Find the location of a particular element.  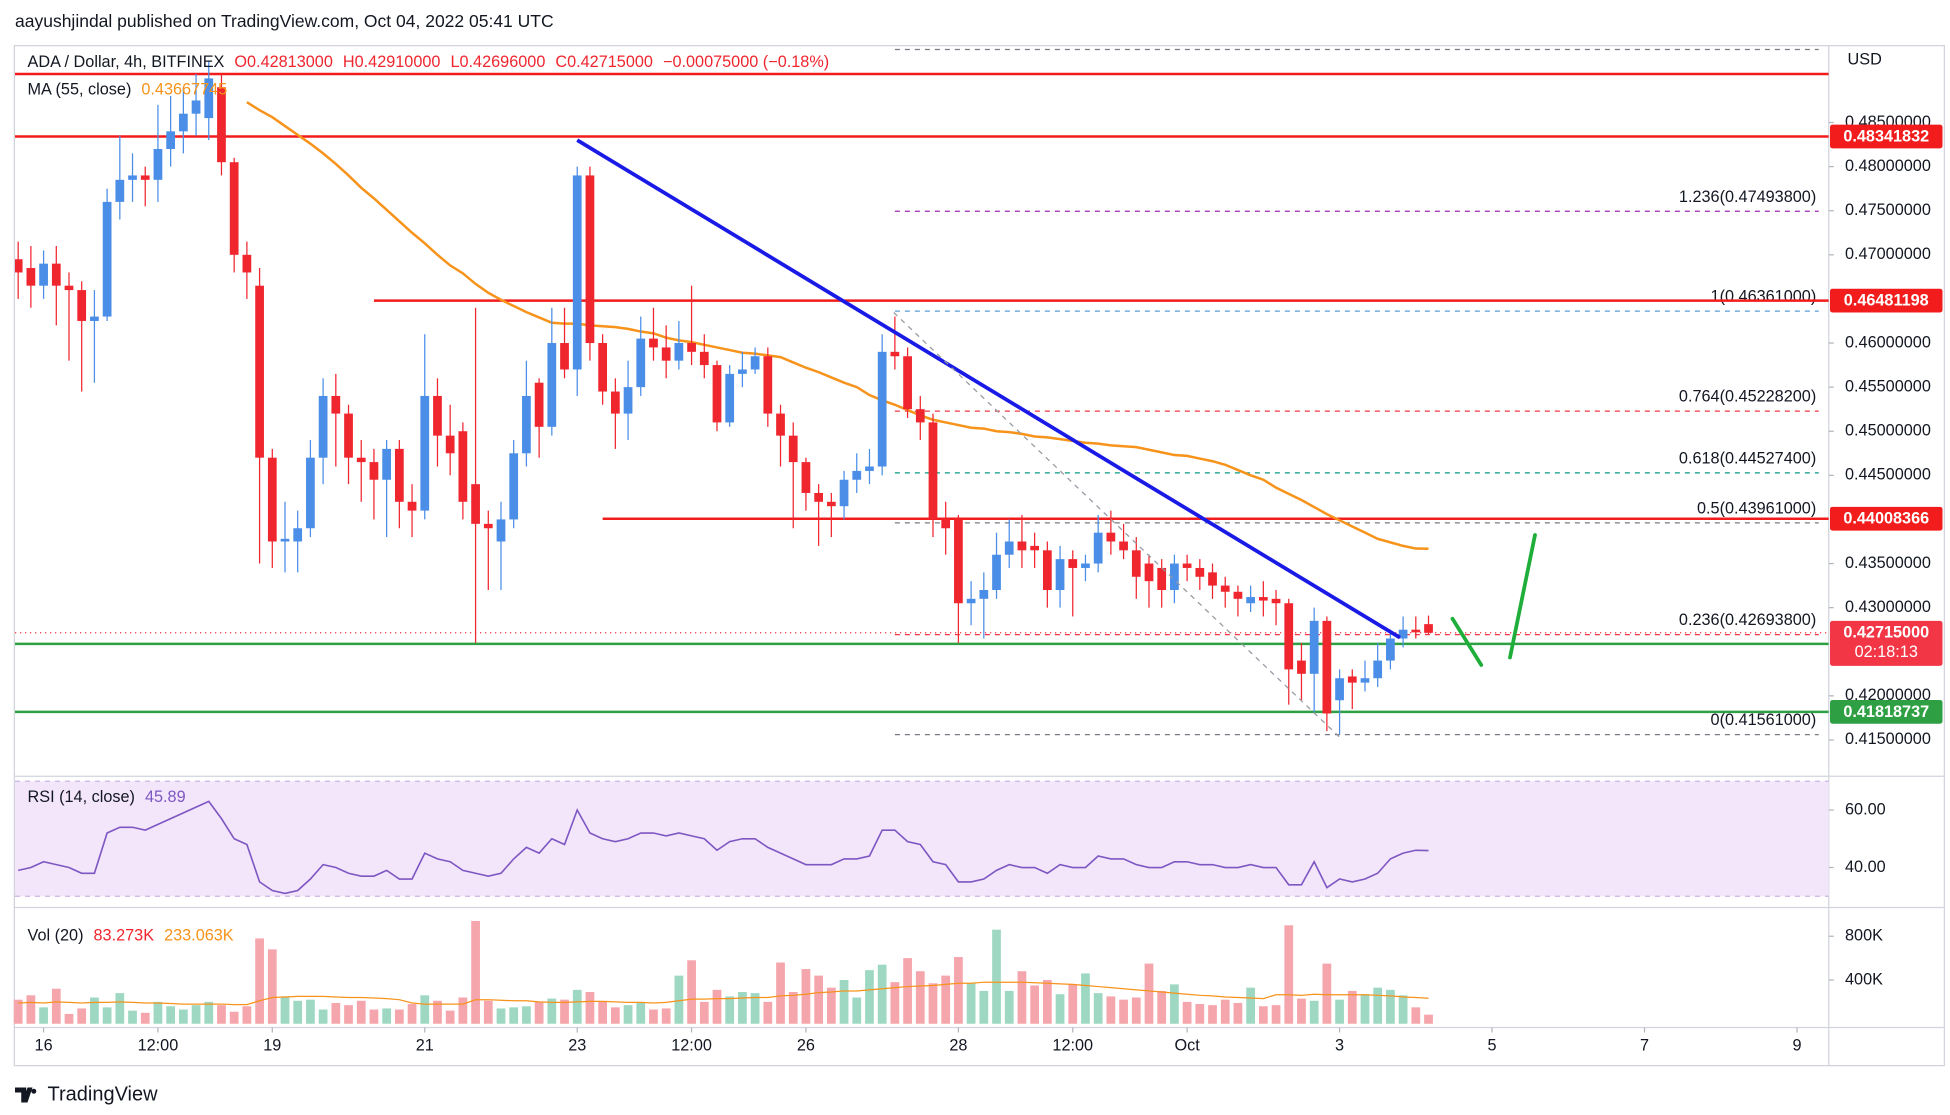

level-tag-label: 0.46481198 is located at coordinates (1886, 300).